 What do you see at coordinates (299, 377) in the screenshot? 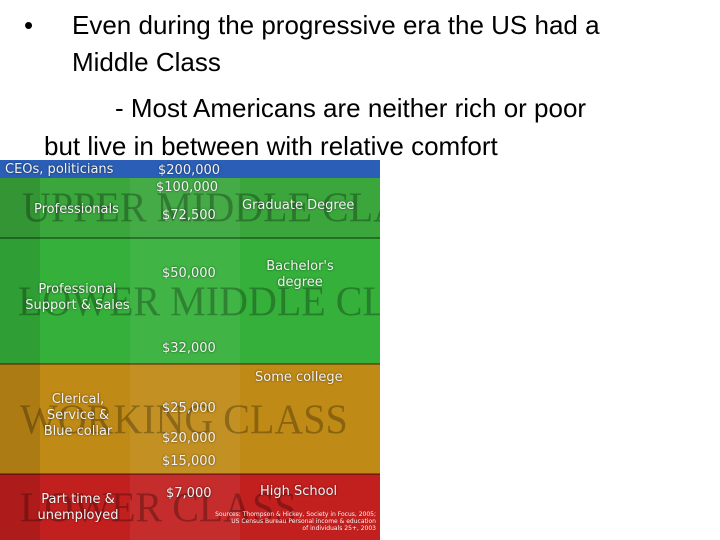
I see `education-some-college: Some college` at bounding box center [299, 377].